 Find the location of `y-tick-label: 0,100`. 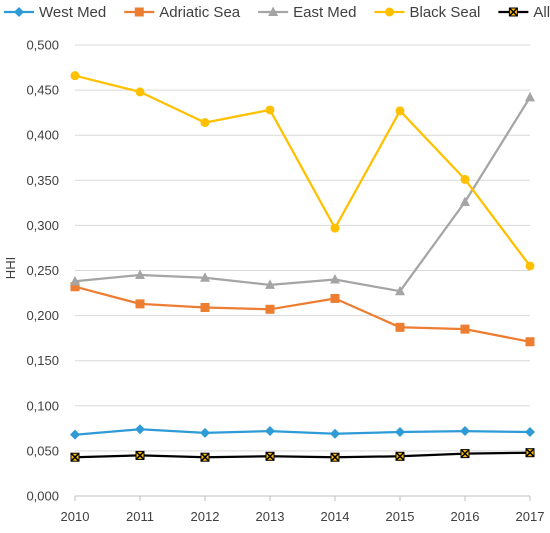

y-tick-label: 0,100 is located at coordinates (42, 405).